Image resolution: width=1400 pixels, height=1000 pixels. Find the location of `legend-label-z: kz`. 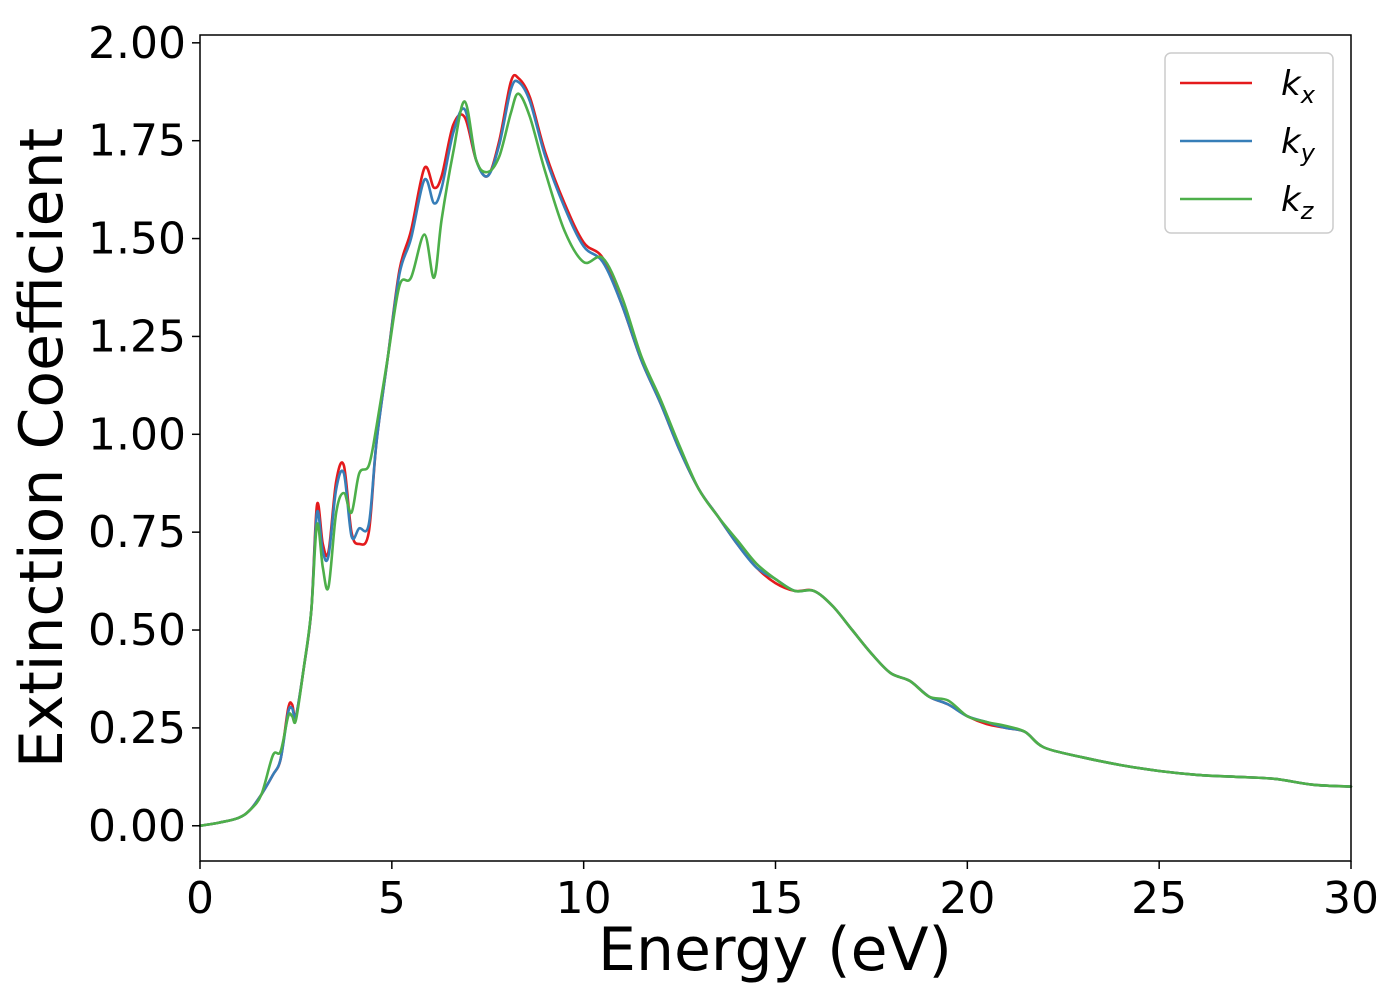

legend-label-z: kz is located at coordinates (1298, 202).